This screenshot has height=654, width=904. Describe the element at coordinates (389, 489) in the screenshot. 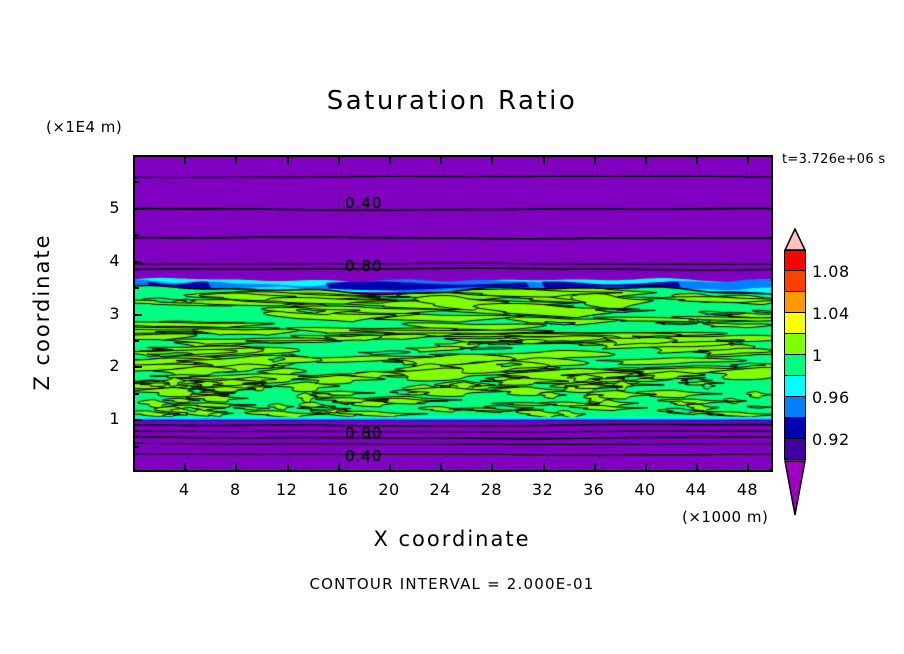

I see `x-axis-tick-label: 20` at that location.